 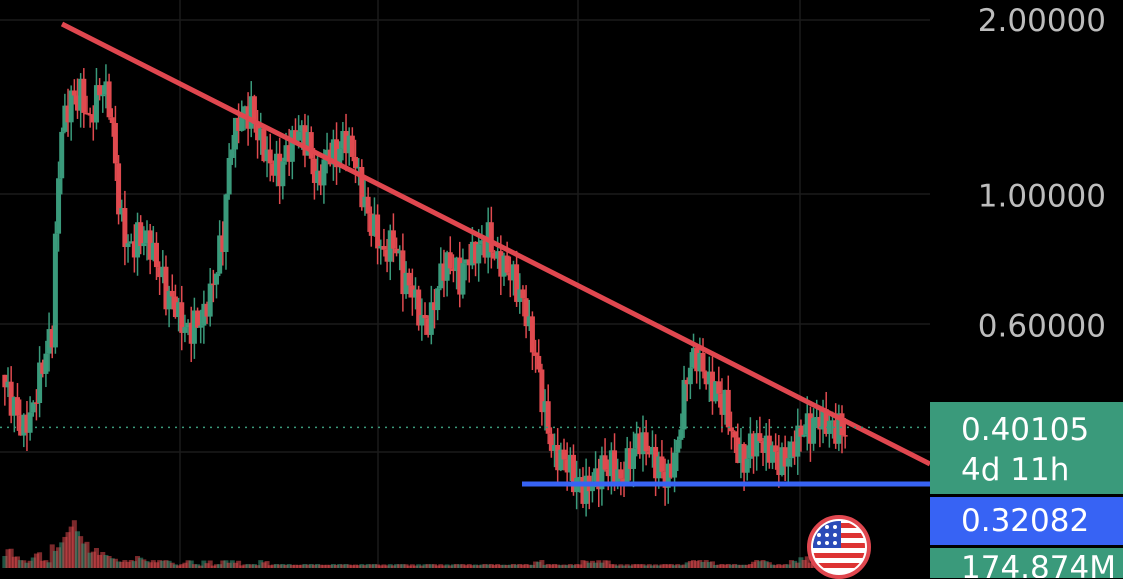 I want to click on support-price-value: 0.32082, so click(x=1025, y=521).